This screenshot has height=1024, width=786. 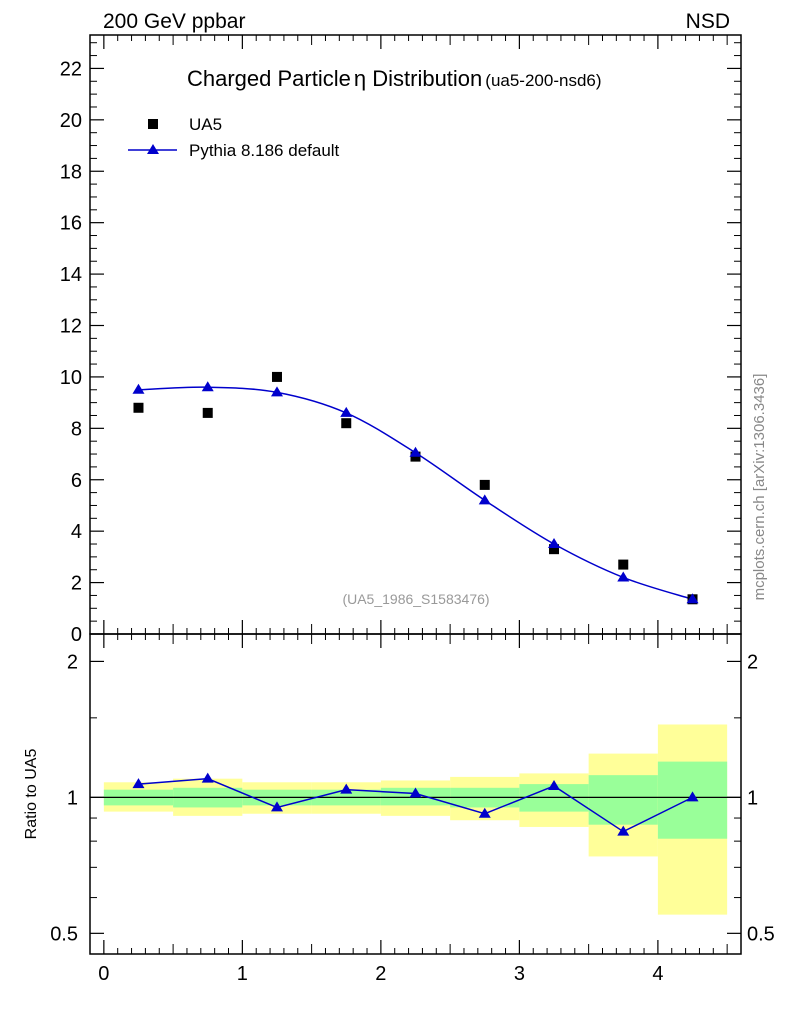 I want to click on legend-marker-pythia, so click(x=153, y=149).